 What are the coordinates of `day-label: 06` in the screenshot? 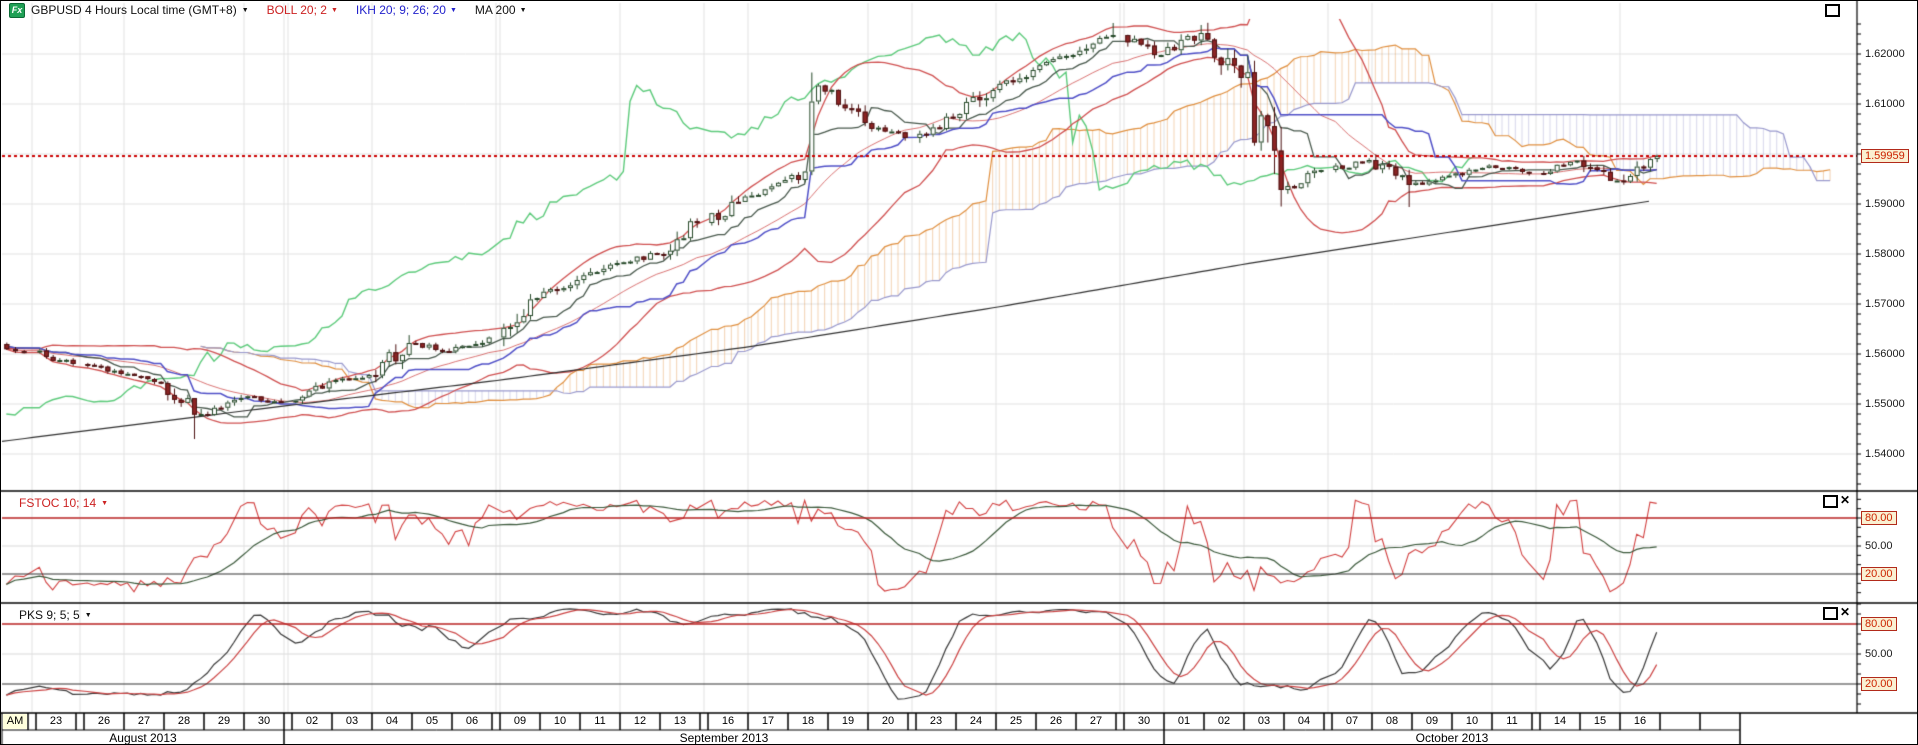 It's located at (472, 721).